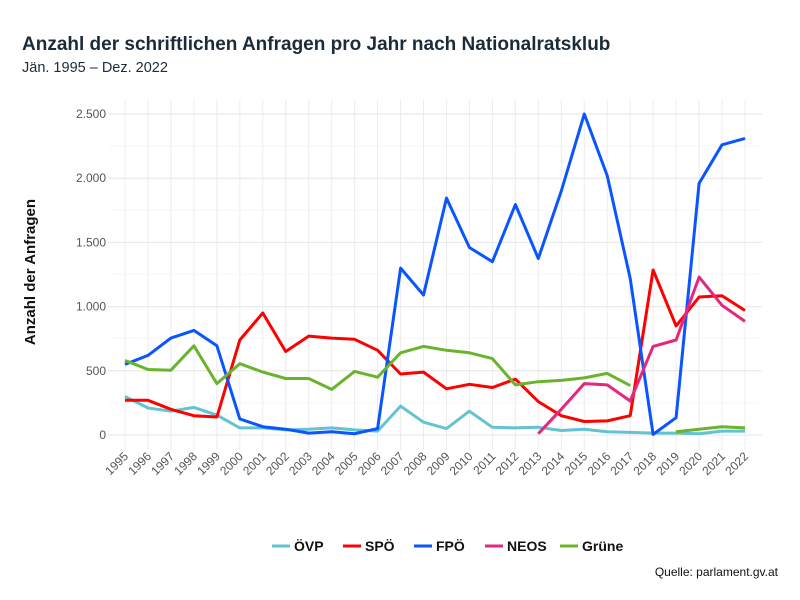 This screenshot has width=800, height=600. What do you see at coordinates (380, 546) in the screenshot?
I see `legend-label: SPÖ` at bounding box center [380, 546].